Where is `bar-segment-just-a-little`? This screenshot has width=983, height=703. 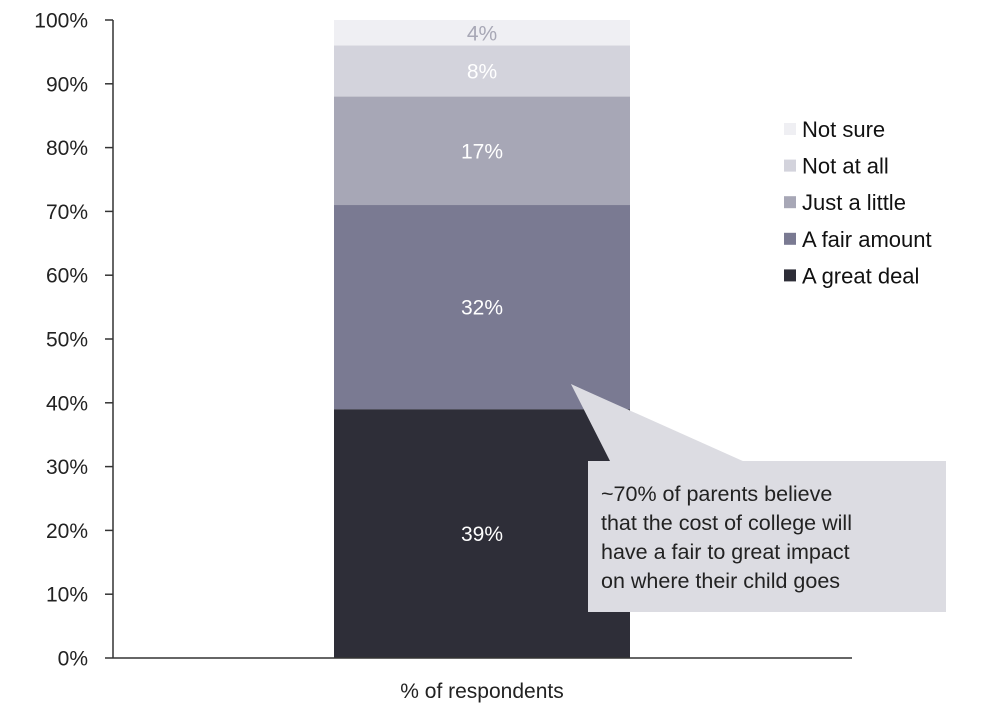 bar-segment-just-a-little is located at coordinates (482, 151).